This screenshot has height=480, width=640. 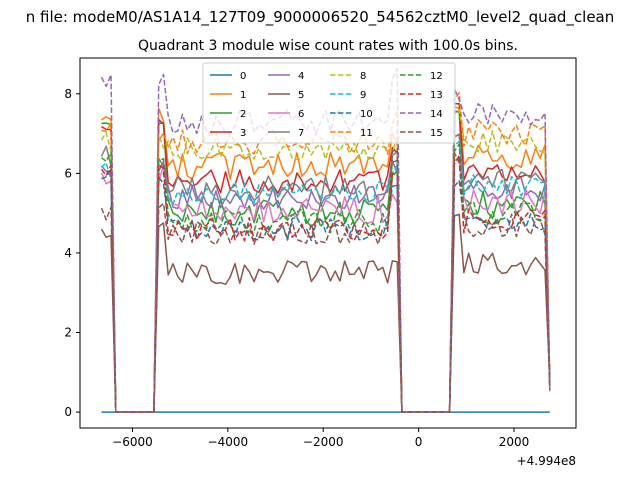 What do you see at coordinates (514, 442) in the screenshot?
I see `x-tick-label: 2000` at bounding box center [514, 442].